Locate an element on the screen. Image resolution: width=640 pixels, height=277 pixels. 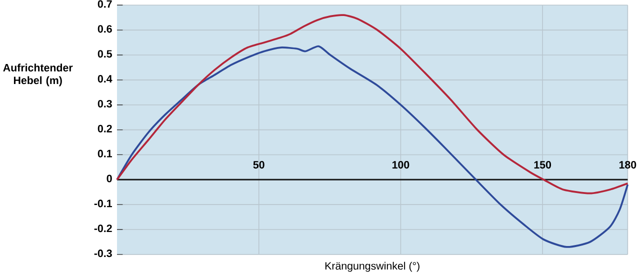
y-tick-label: 0.3 is located at coordinates (105, 104).